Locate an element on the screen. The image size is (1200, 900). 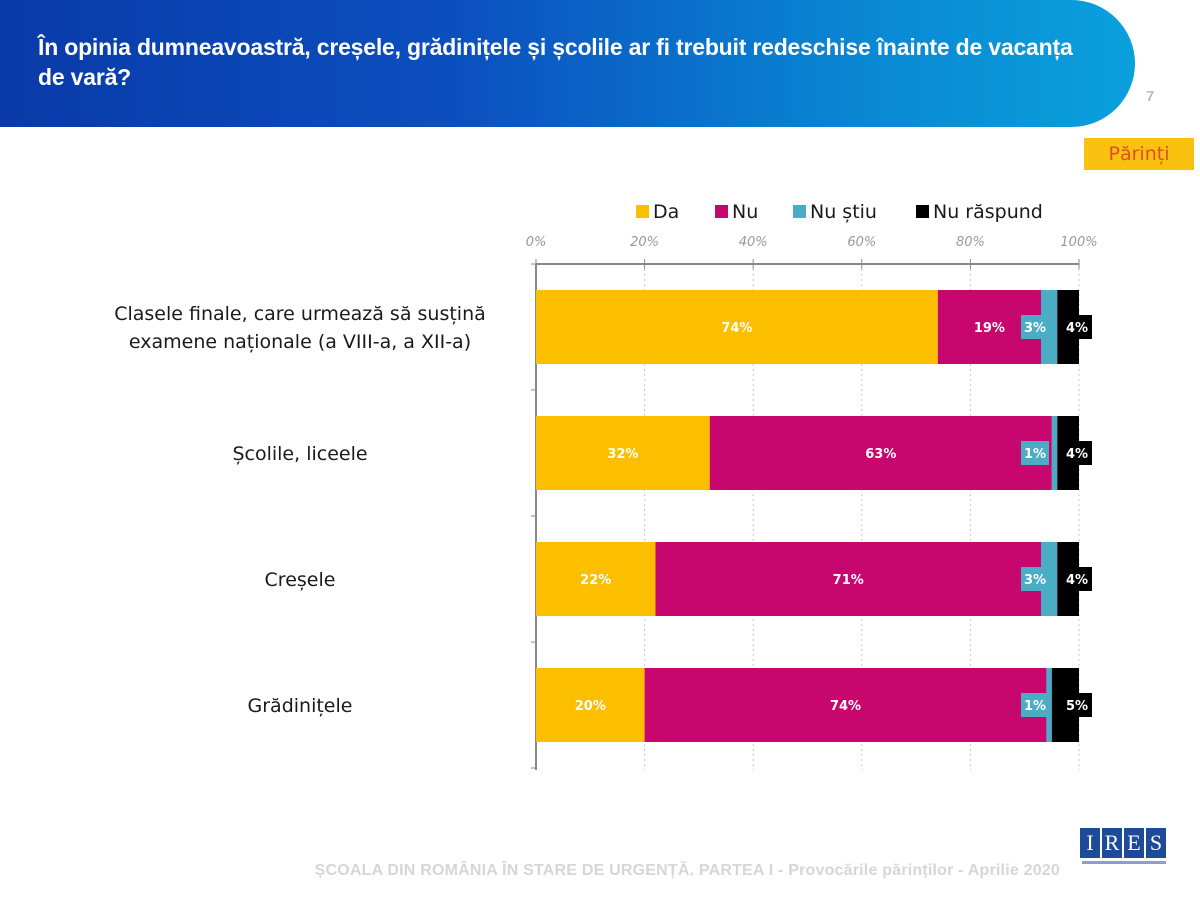
x-tick-label: 0% is located at coordinates (536, 242).